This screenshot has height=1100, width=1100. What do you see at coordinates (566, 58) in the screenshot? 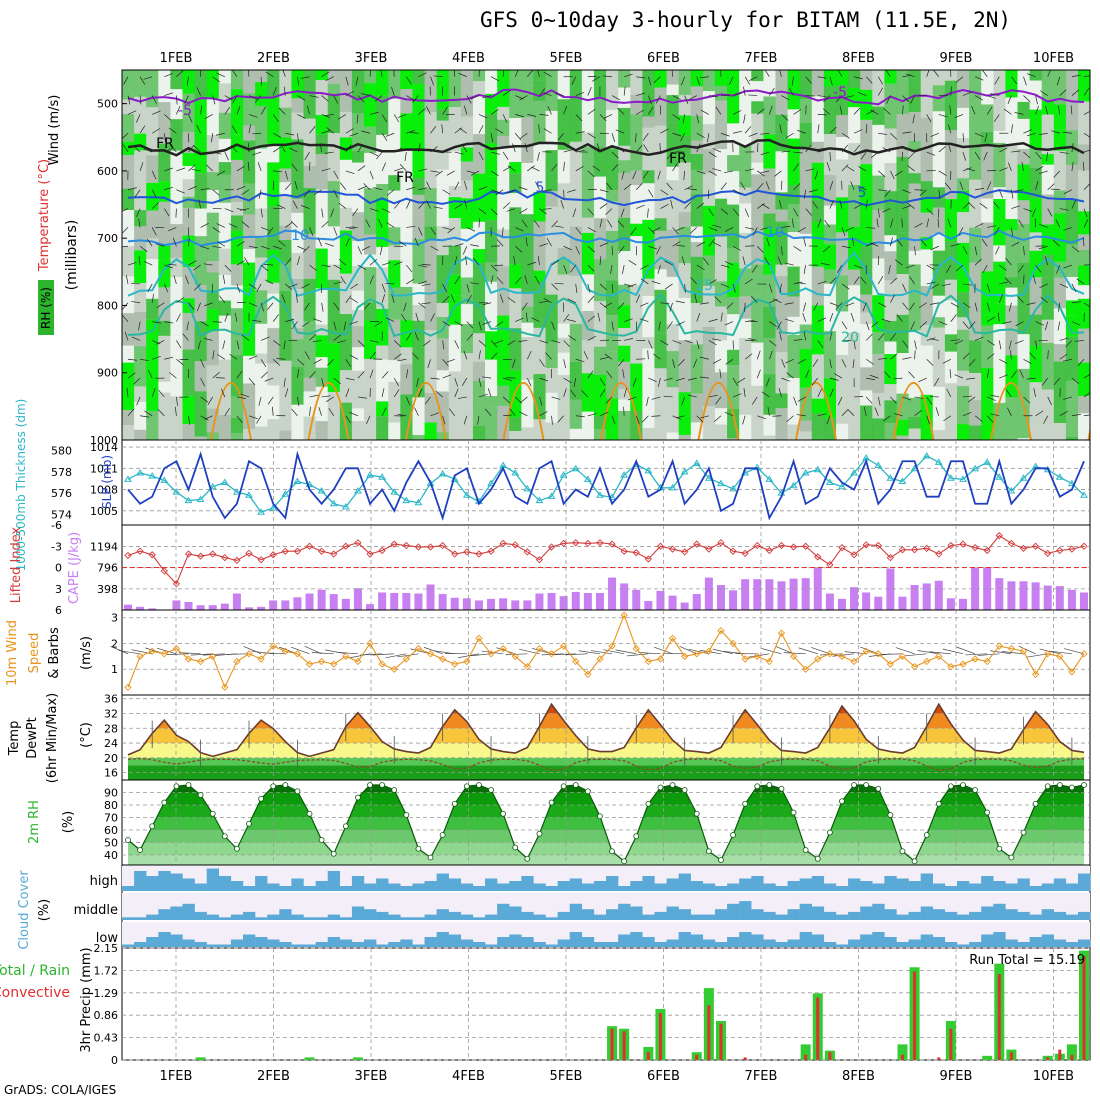
I see `date-label-top: 5FEB` at bounding box center [566, 58].